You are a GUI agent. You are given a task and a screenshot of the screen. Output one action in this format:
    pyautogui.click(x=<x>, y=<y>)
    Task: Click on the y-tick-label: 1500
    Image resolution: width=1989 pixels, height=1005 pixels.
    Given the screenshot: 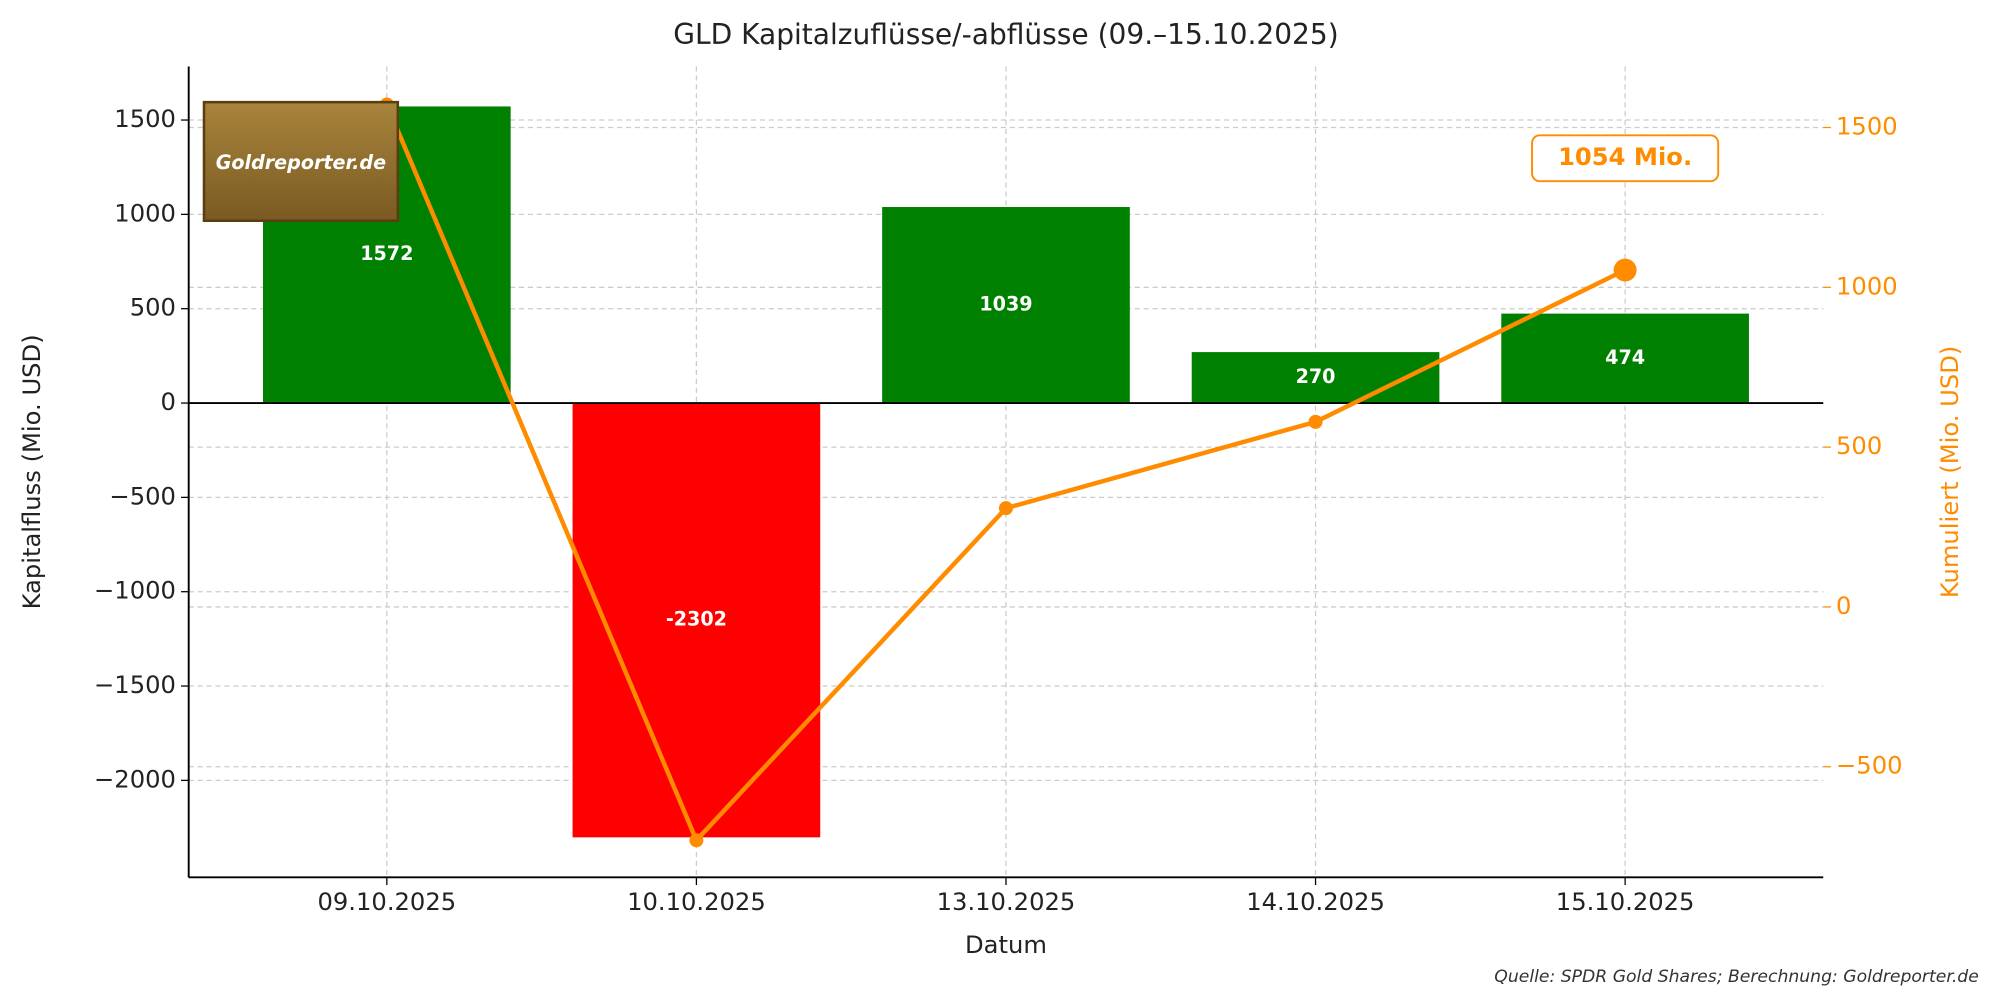 What is the action you would take?
    pyautogui.click(x=145, y=119)
    